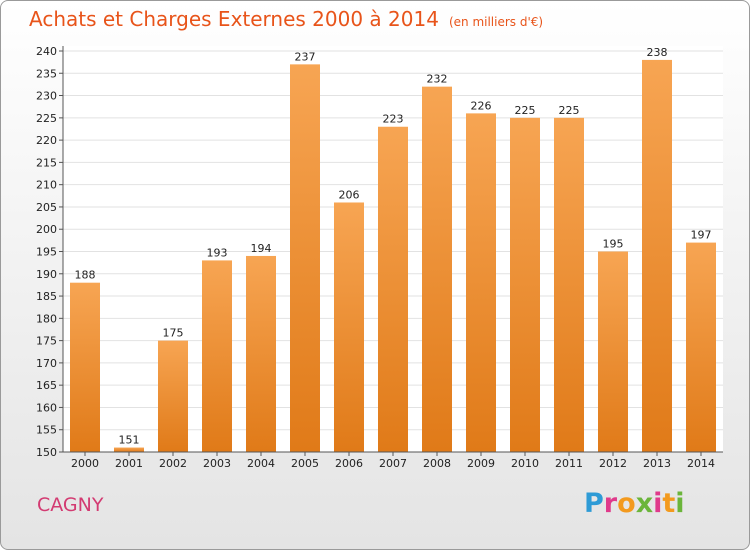  I want to click on title-unit: (en milliers d'€), so click(496, 22).